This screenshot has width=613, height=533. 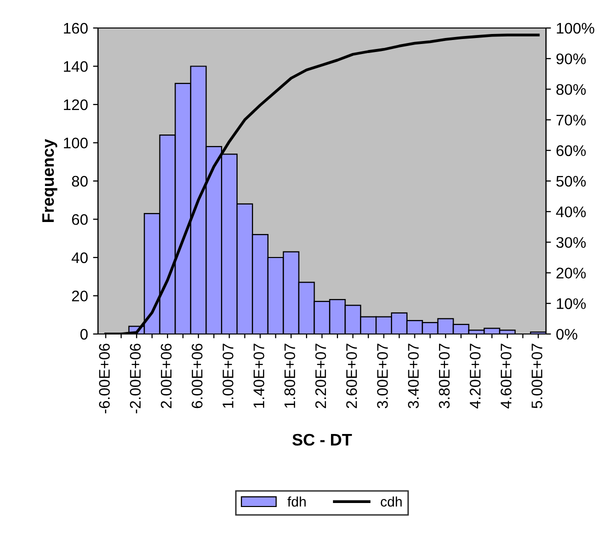 I want to click on x-tick-label: 2.00E+06, so click(x=166, y=376).